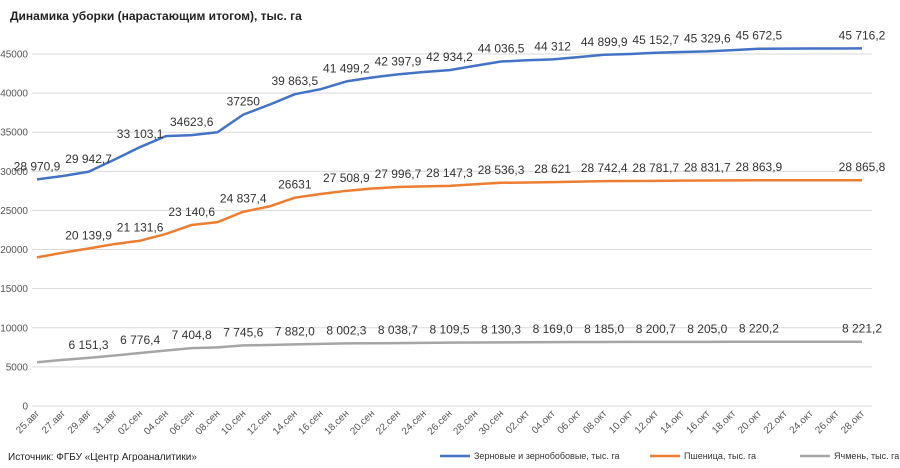 The height and width of the screenshot is (468, 900). Describe the element at coordinates (244, 102) in the screenshot. I see `data-label: 37250` at that location.